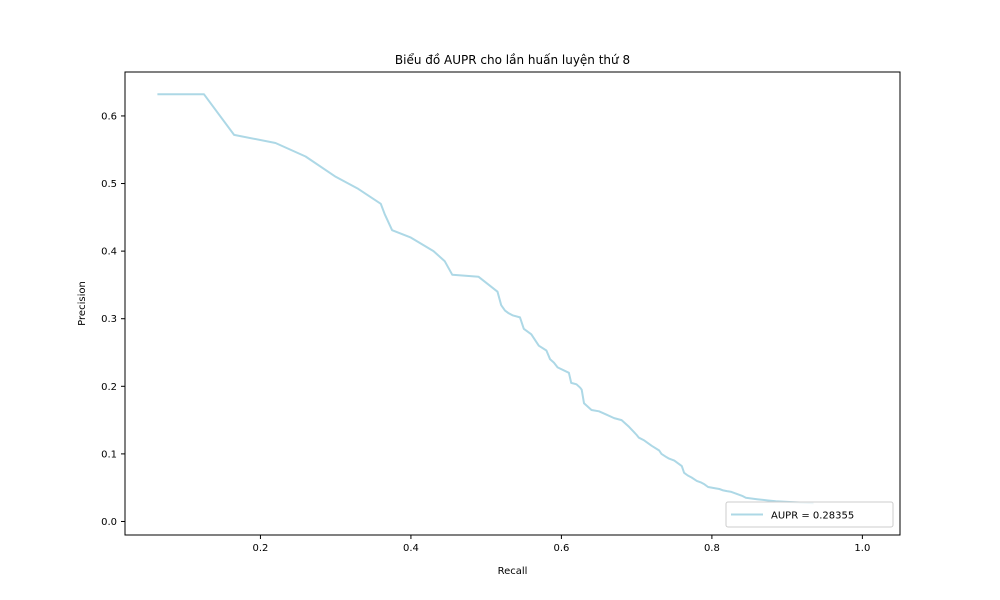 Image resolution: width=1000 pixels, height=600 pixels. I want to click on legend-label: AUPR = 0.28355, so click(812, 516).